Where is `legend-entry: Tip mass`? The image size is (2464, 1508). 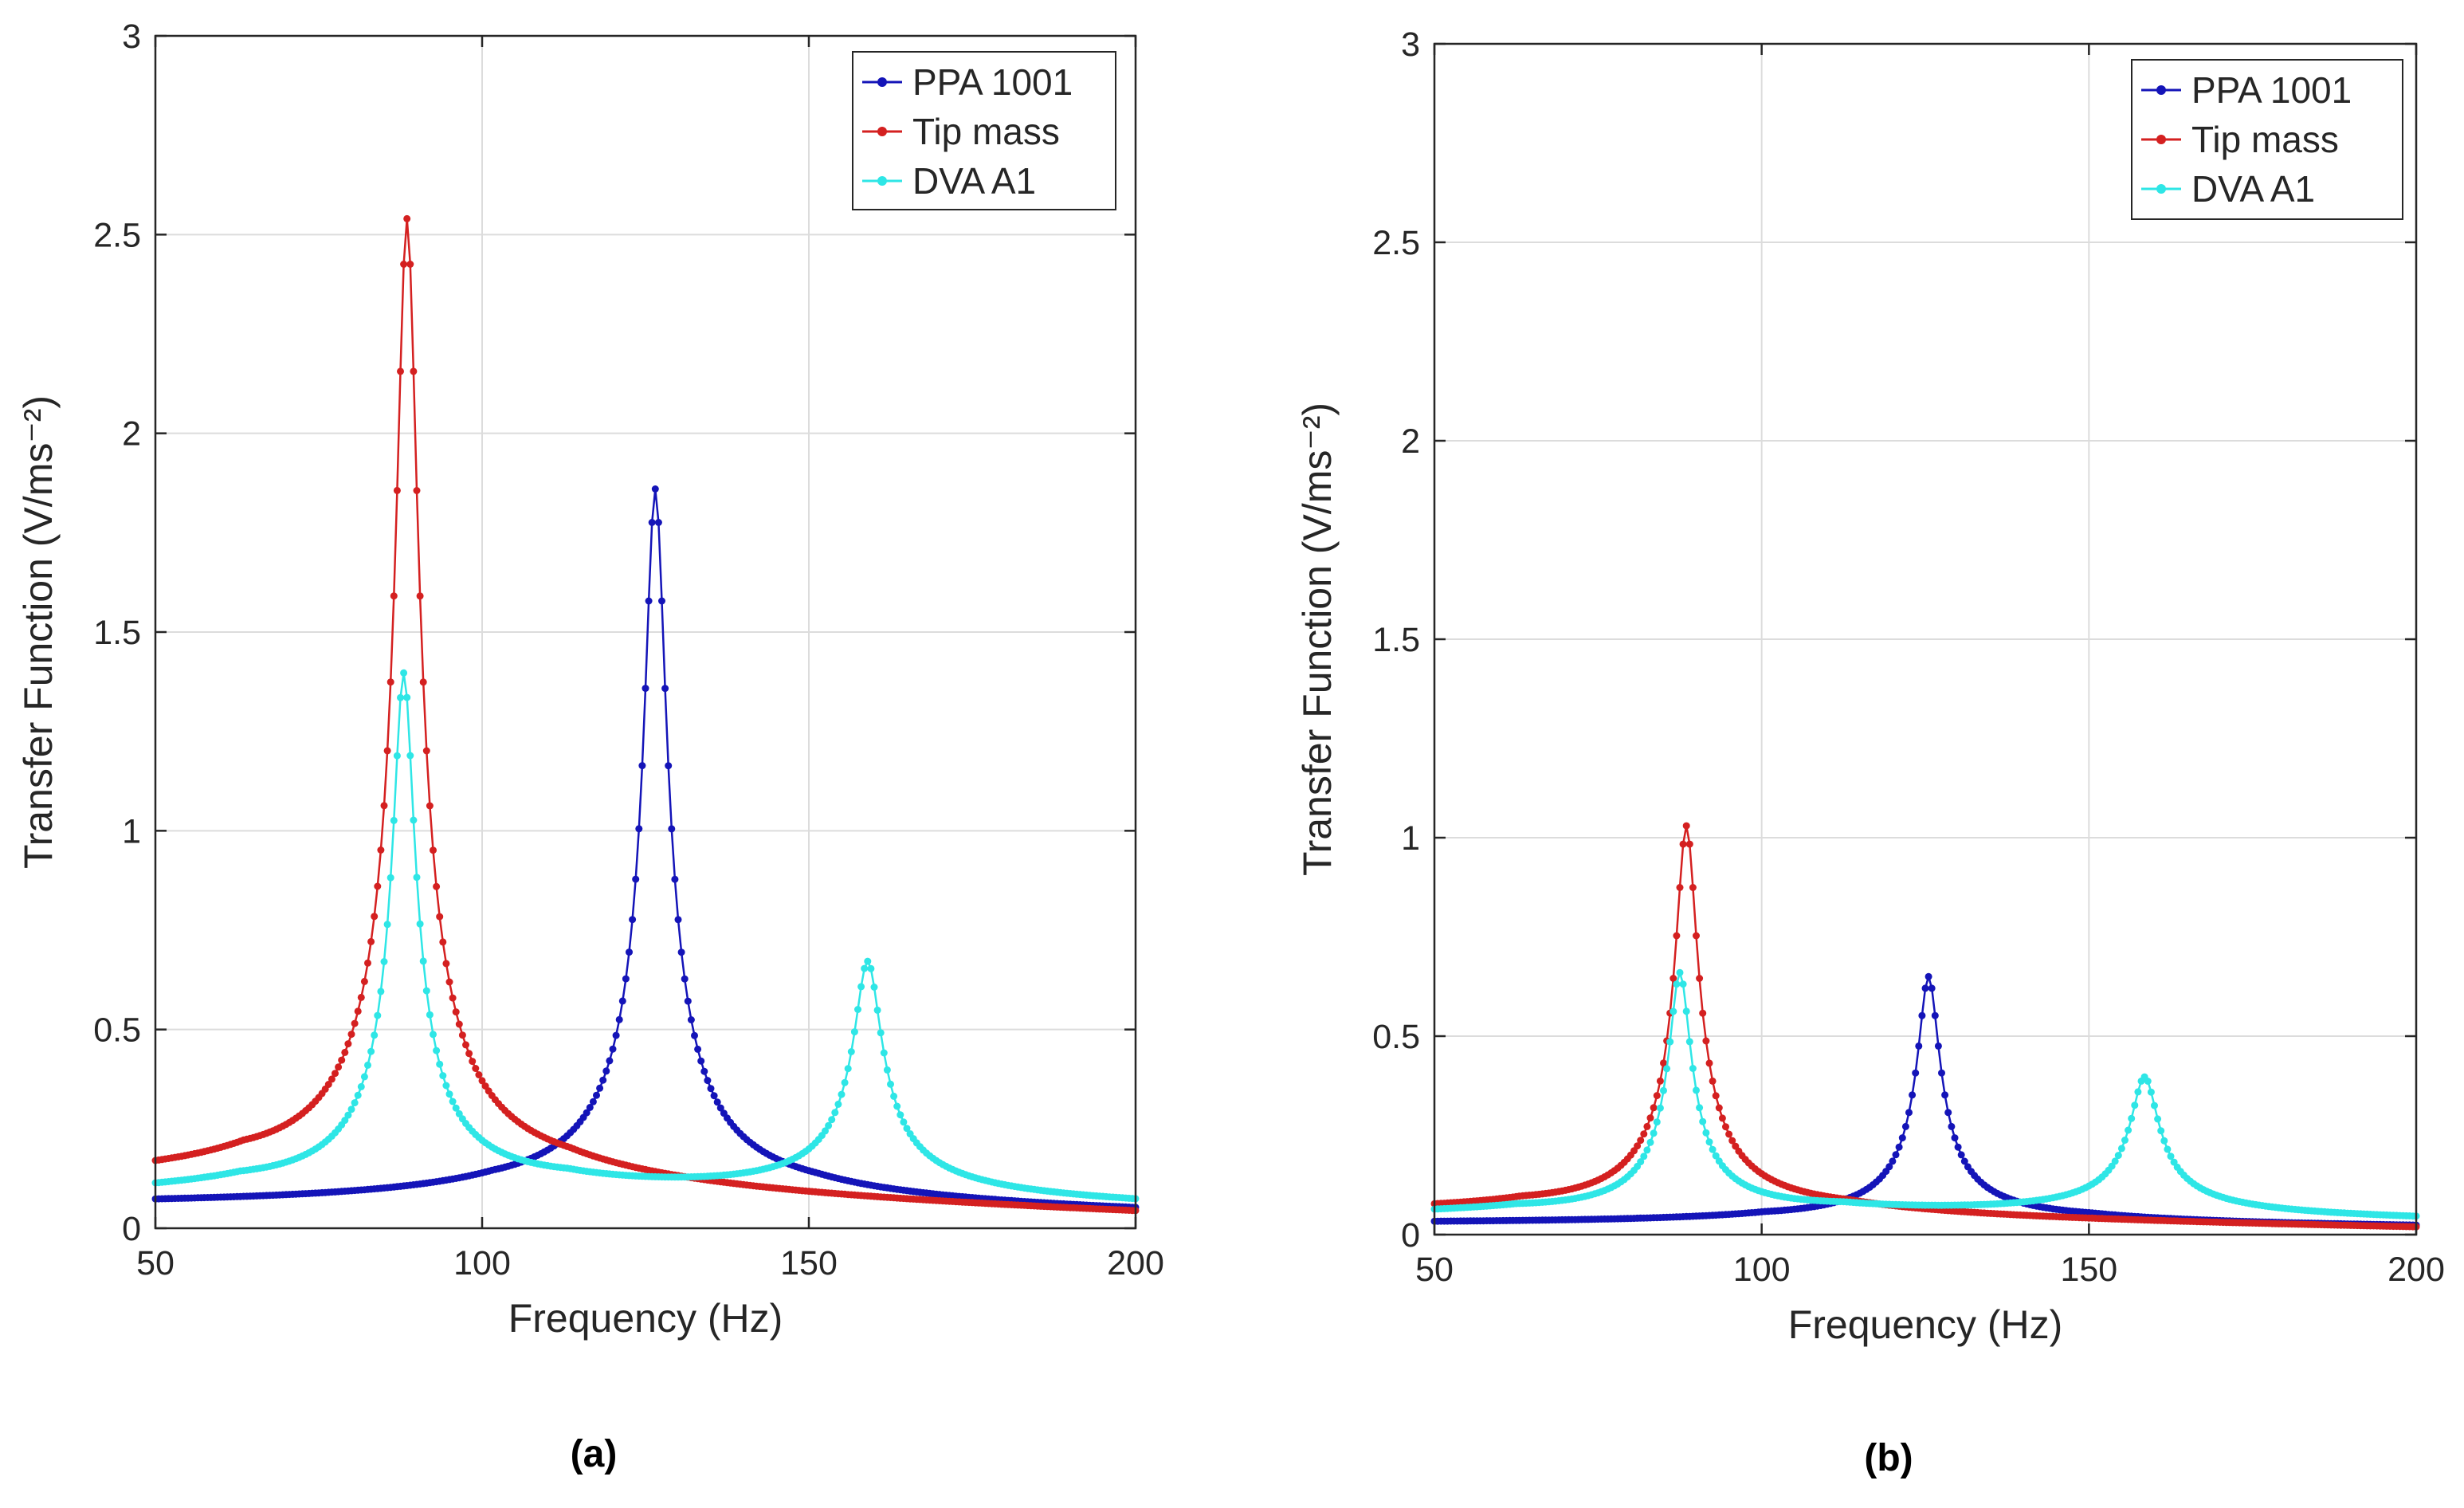
legend-entry: Tip mass is located at coordinates (2240, 139).